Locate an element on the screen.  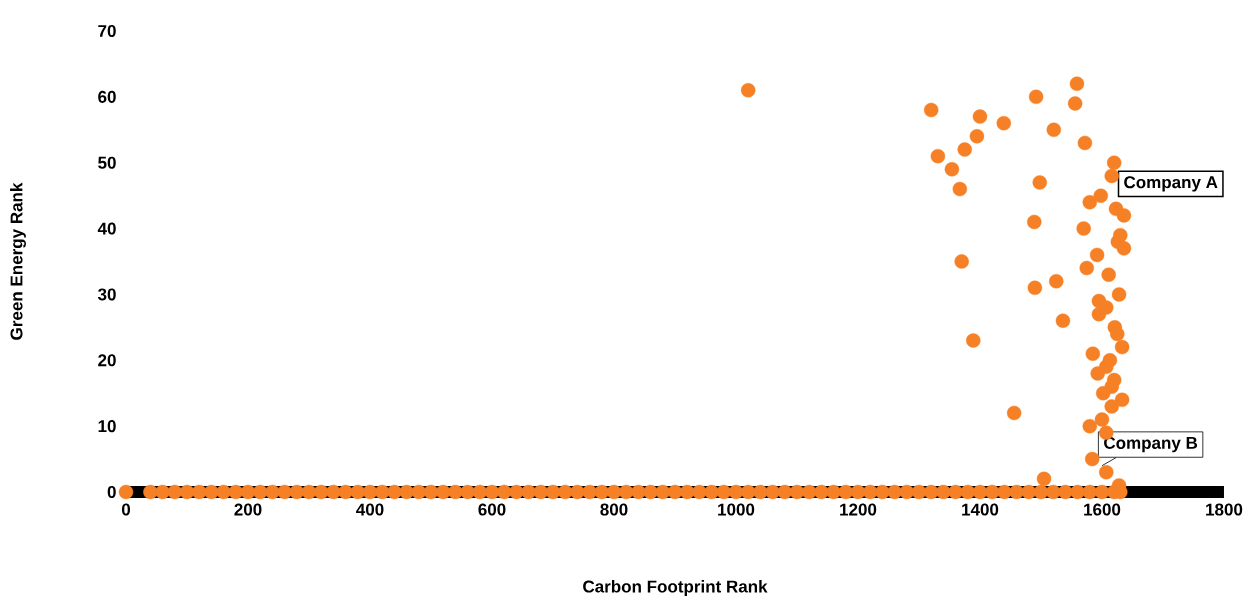
x-tick-label: 1800 is located at coordinates (1224, 509).